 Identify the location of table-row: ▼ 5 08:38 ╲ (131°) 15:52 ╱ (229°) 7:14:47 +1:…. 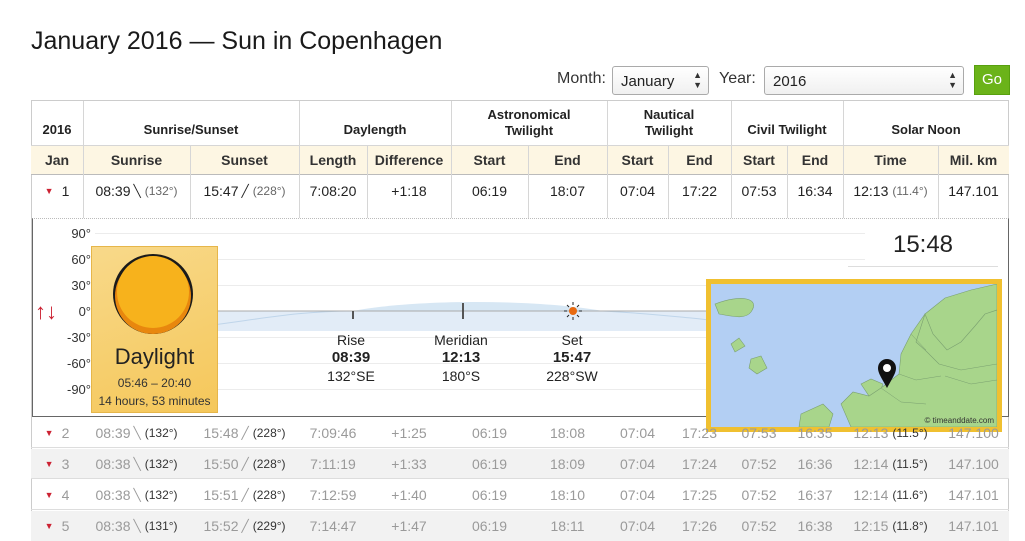
(520, 526).